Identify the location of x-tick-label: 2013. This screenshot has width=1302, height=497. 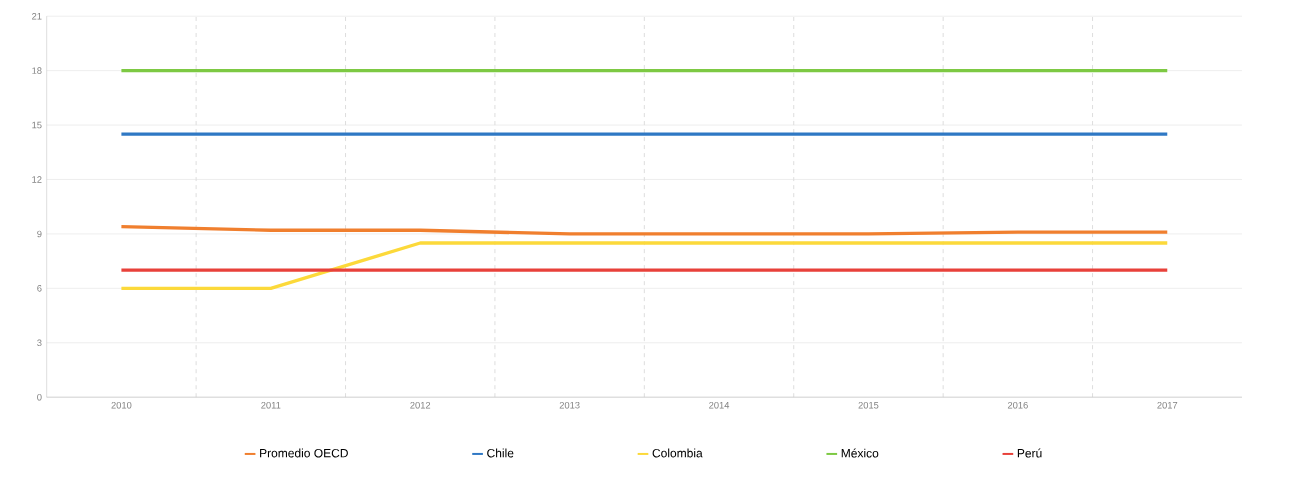
(569, 405).